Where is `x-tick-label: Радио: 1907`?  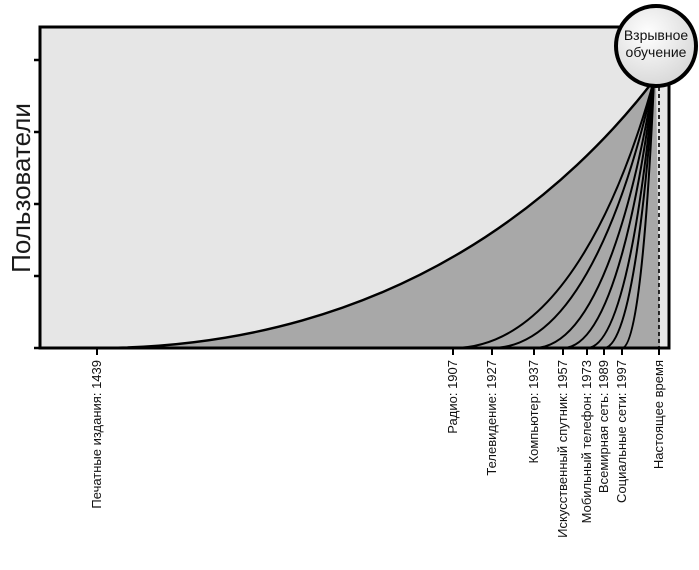
x-tick-label: Радио: 1907 is located at coordinates (452, 397).